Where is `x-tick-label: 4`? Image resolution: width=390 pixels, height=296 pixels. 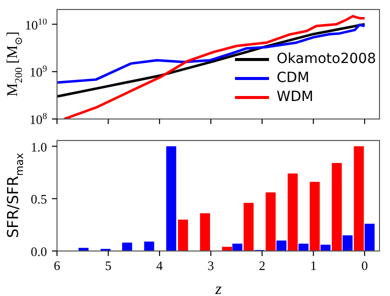
x-tick-label: 4 is located at coordinates (160, 265).